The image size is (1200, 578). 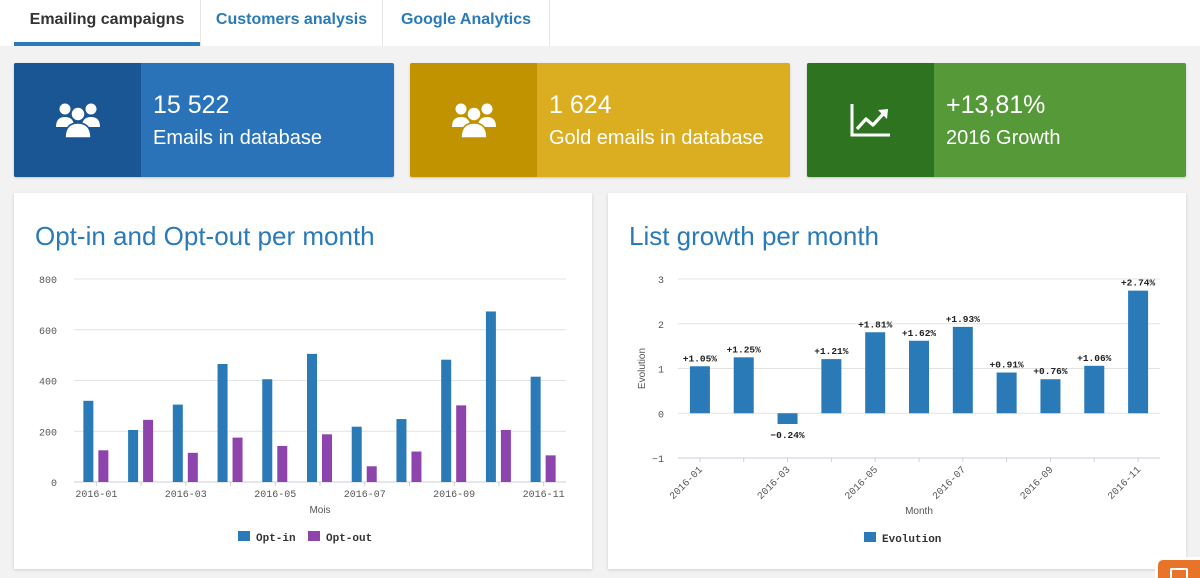 What do you see at coordinates (237, 138) in the screenshot?
I see `kpi-label: Emails in database` at bounding box center [237, 138].